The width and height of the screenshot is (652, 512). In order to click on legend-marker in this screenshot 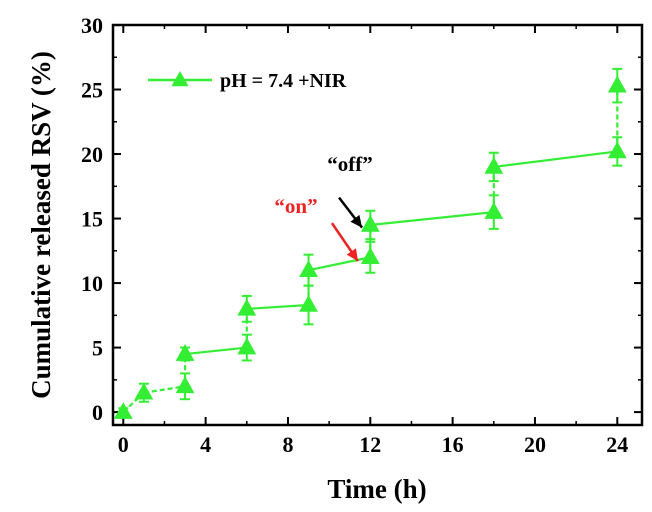, I will do `click(180, 79)`.